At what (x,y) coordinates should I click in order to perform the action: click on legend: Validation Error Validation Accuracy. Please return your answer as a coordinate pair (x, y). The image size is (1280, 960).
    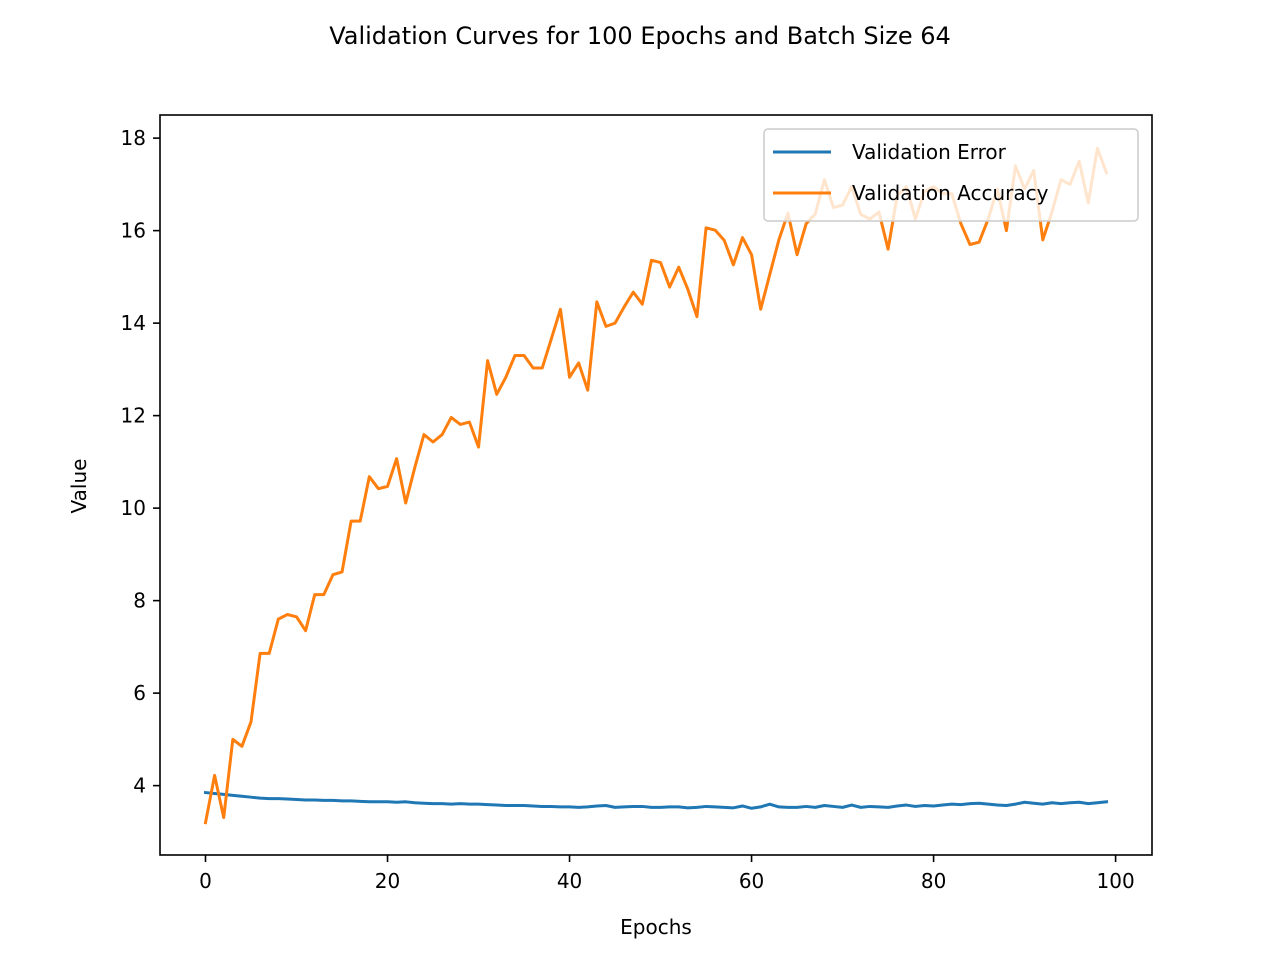
    Looking at the image, I should click on (951, 175).